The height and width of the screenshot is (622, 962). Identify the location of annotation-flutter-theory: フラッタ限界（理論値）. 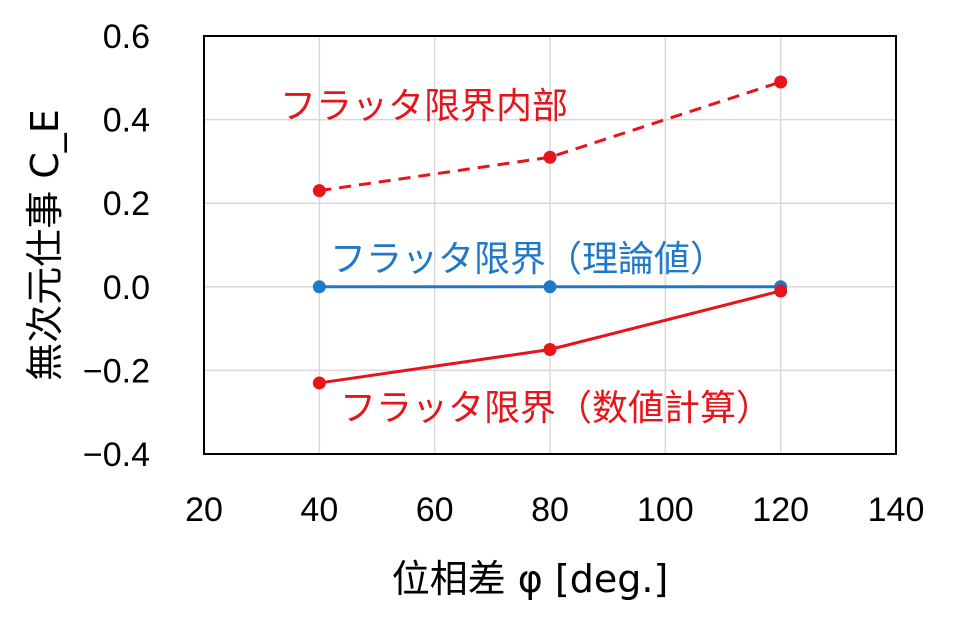
(528, 259).